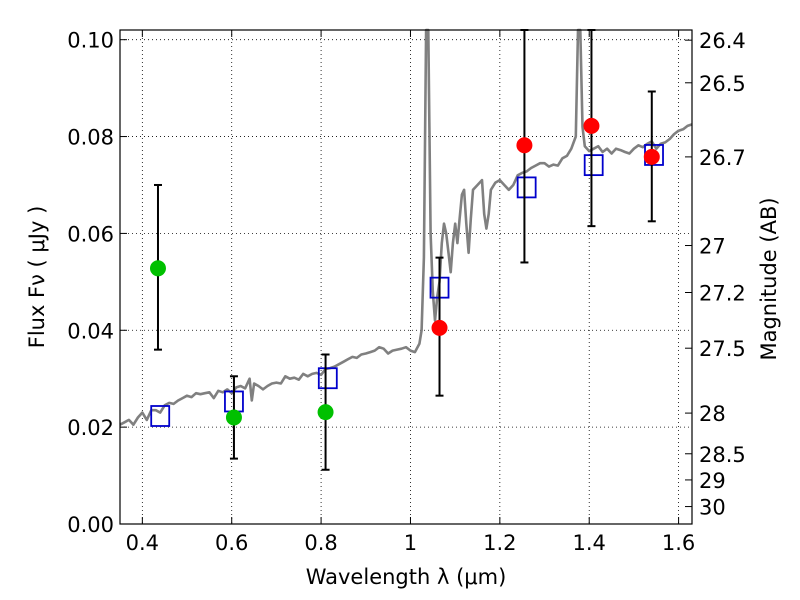 The image size is (800, 600). Describe the element at coordinates (410, 543) in the screenshot. I see `x-tick-label: 1` at that location.